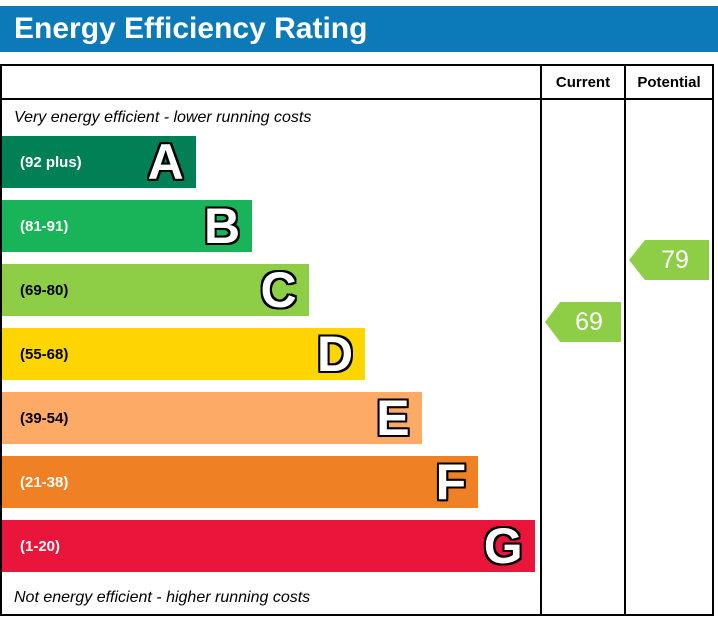 The height and width of the screenshot is (619, 718). I want to click on band-letter: D, so click(335, 354).